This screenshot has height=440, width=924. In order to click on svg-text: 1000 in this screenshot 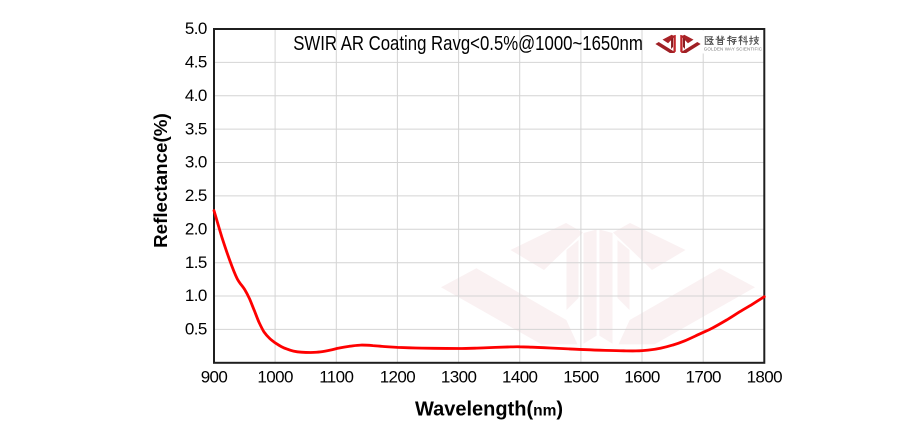, I will do `click(275, 377)`.